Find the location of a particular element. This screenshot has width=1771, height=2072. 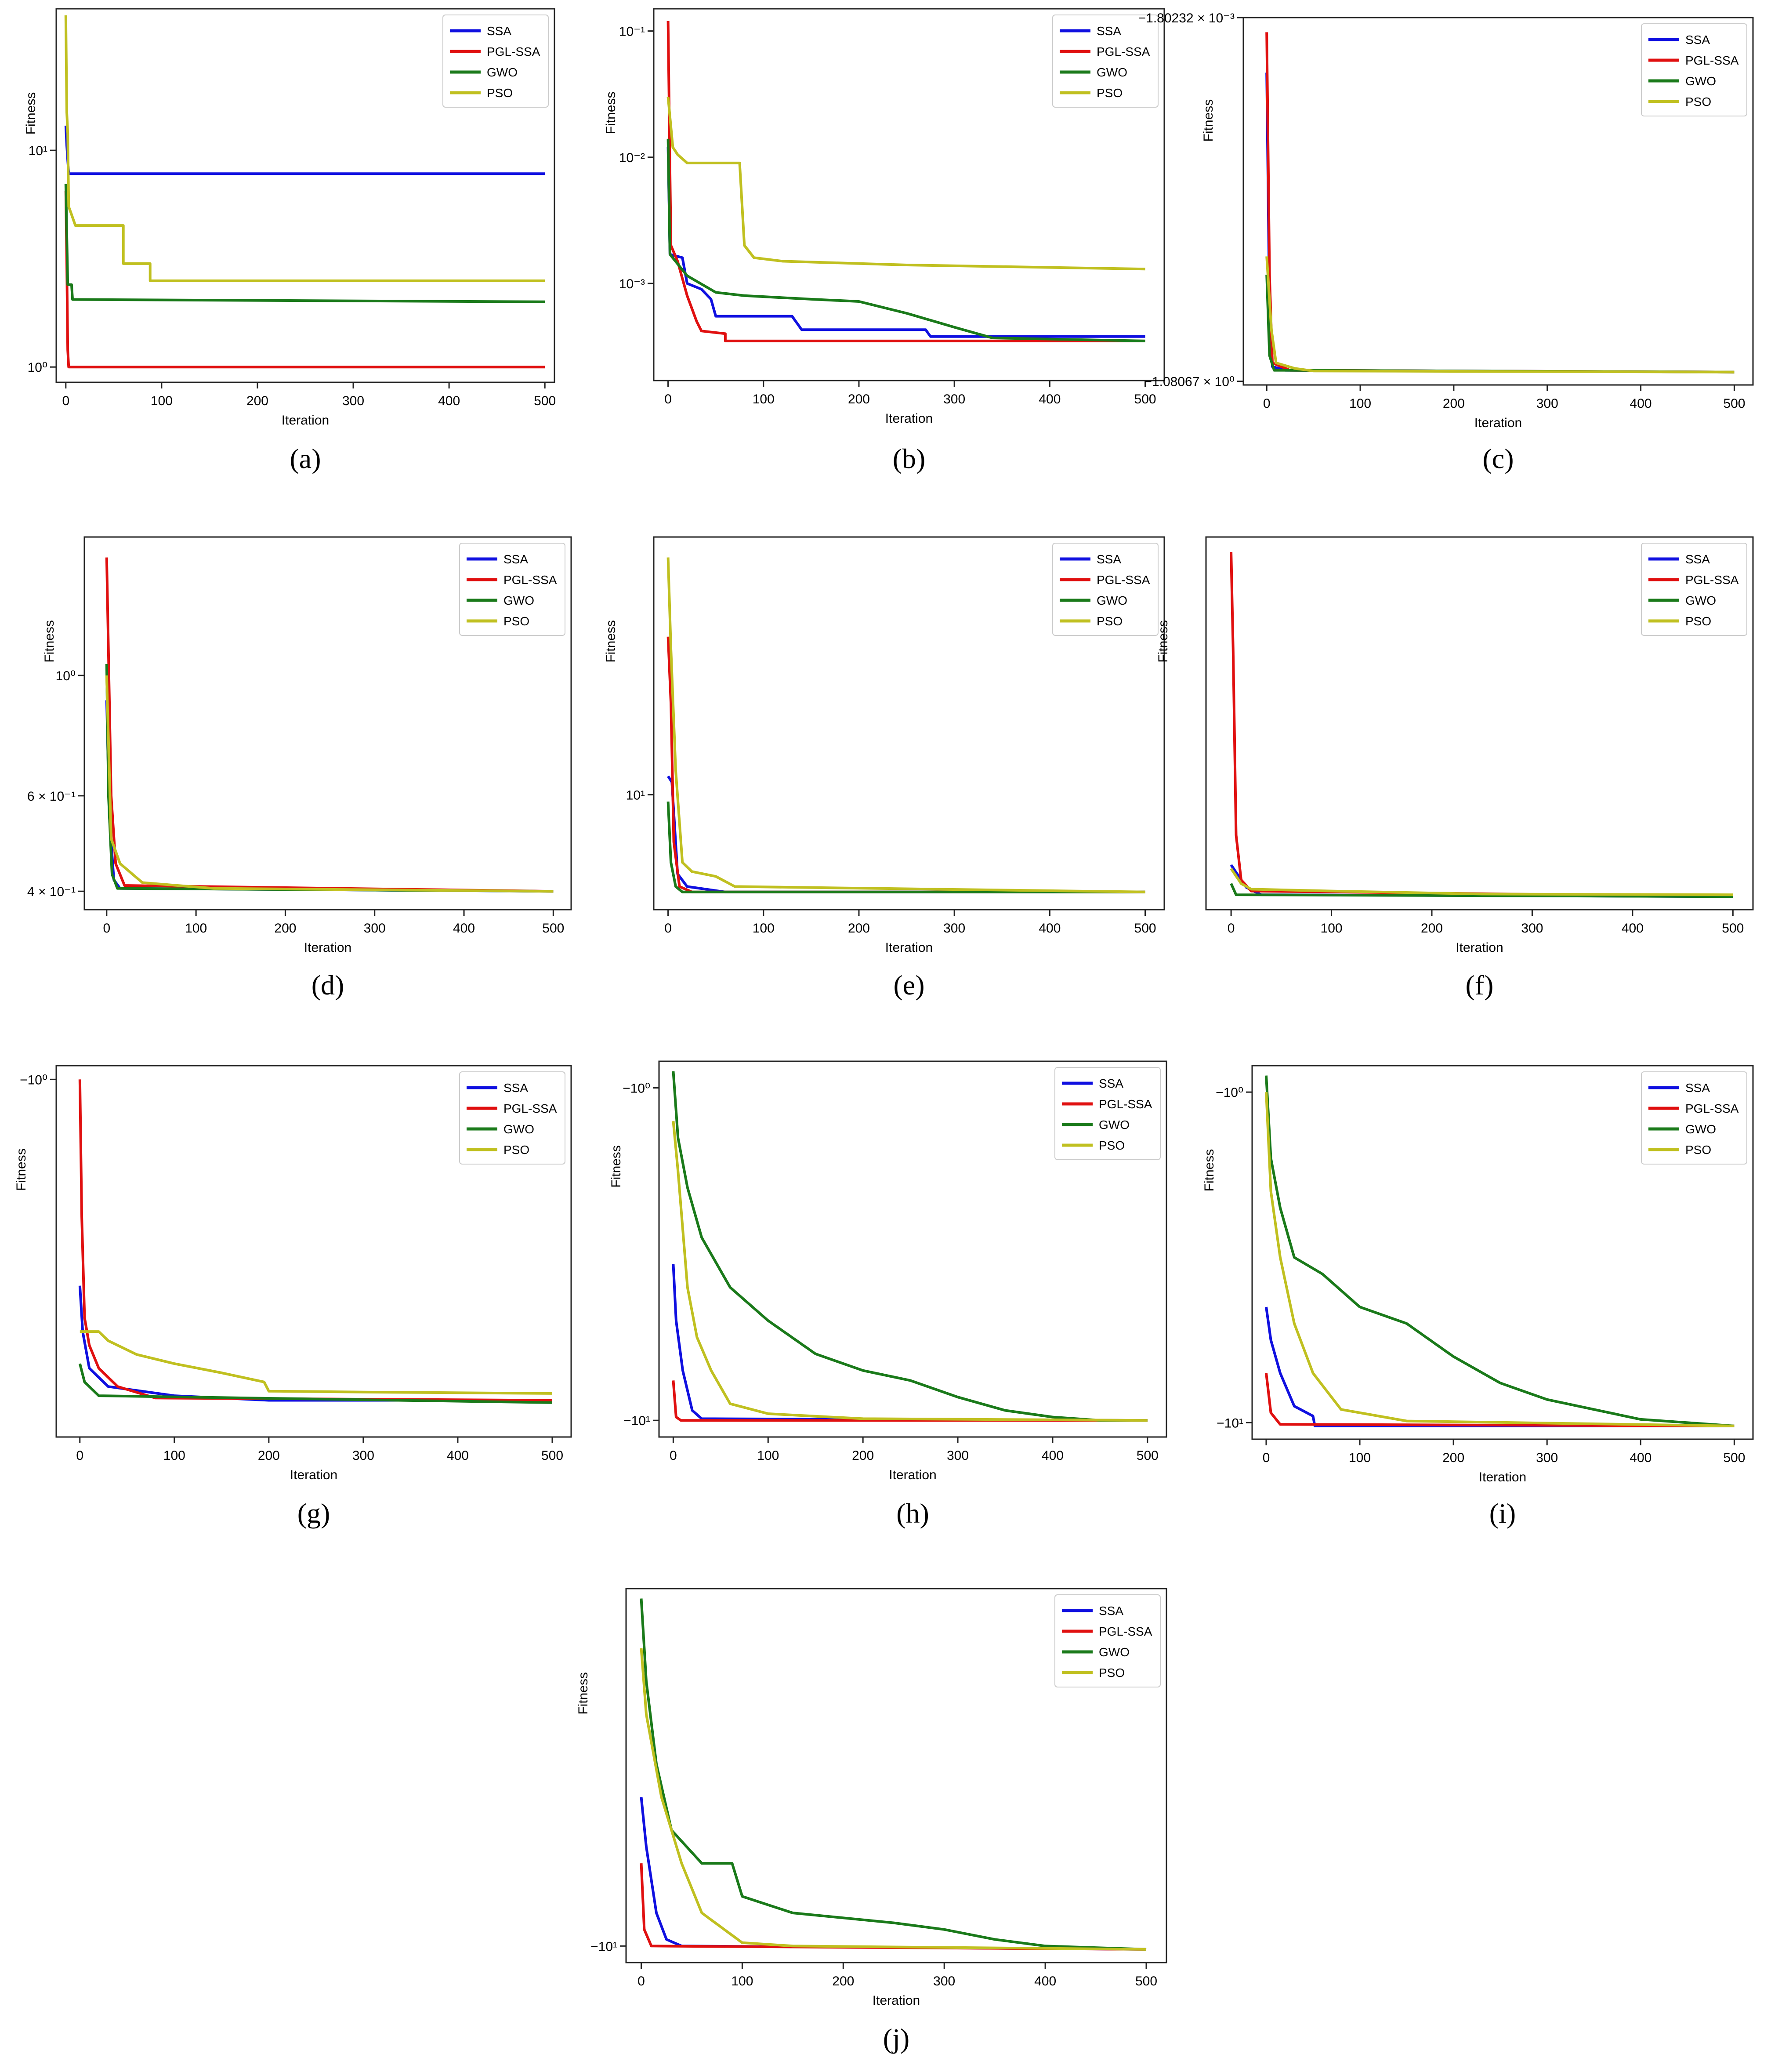

panel-caption-text: (c) is located at coordinates (1498, 458).